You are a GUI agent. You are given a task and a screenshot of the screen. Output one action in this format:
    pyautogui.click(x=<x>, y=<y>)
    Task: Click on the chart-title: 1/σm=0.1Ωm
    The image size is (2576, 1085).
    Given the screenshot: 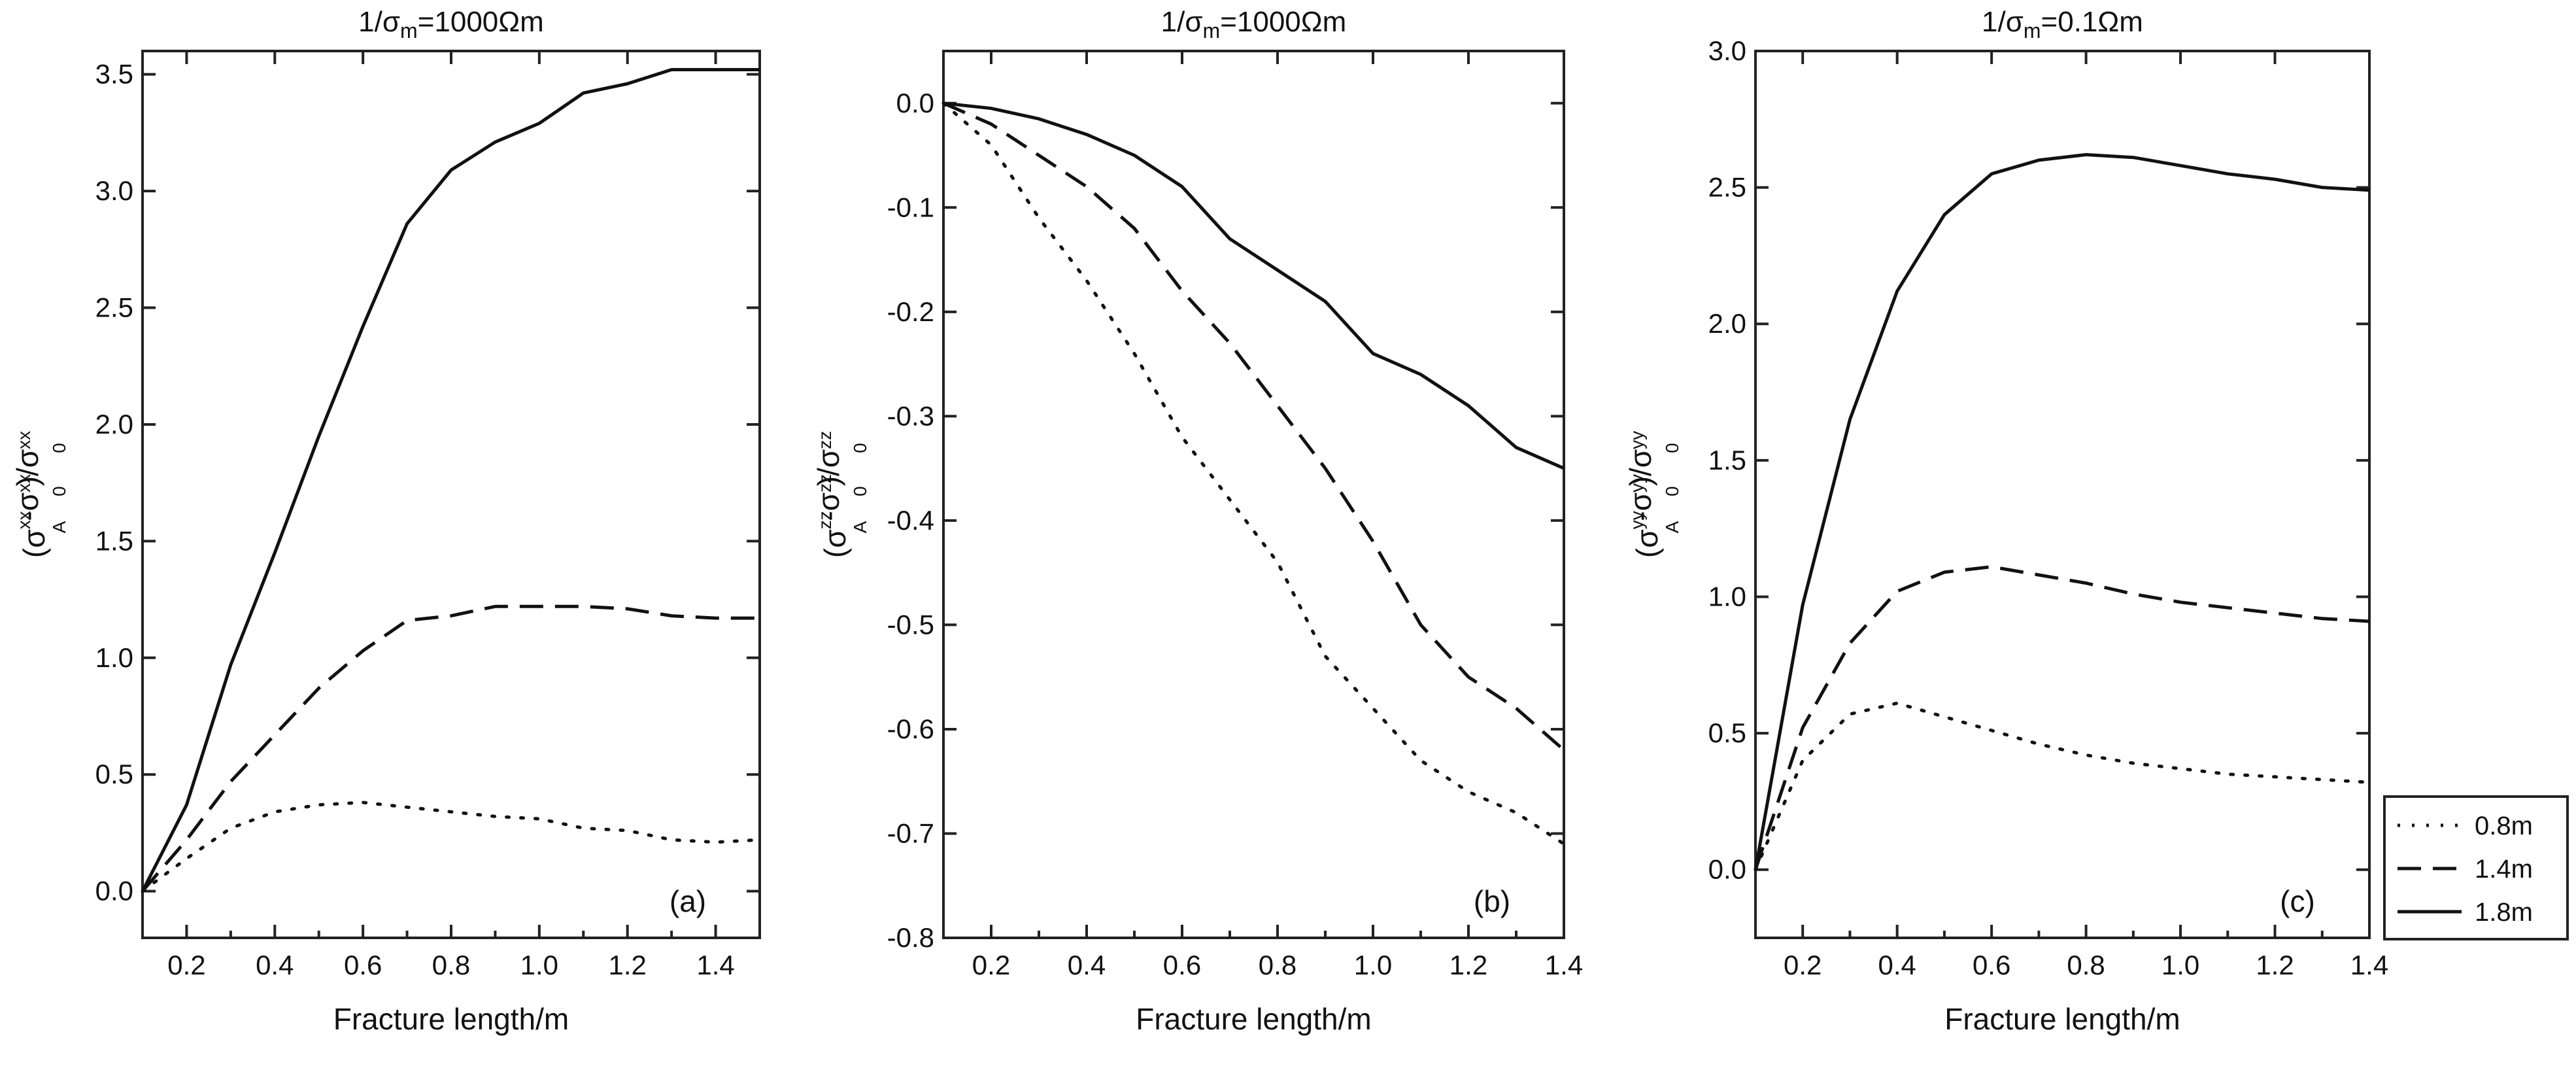 What is the action you would take?
    pyautogui.click(x=2062, y=24)
    